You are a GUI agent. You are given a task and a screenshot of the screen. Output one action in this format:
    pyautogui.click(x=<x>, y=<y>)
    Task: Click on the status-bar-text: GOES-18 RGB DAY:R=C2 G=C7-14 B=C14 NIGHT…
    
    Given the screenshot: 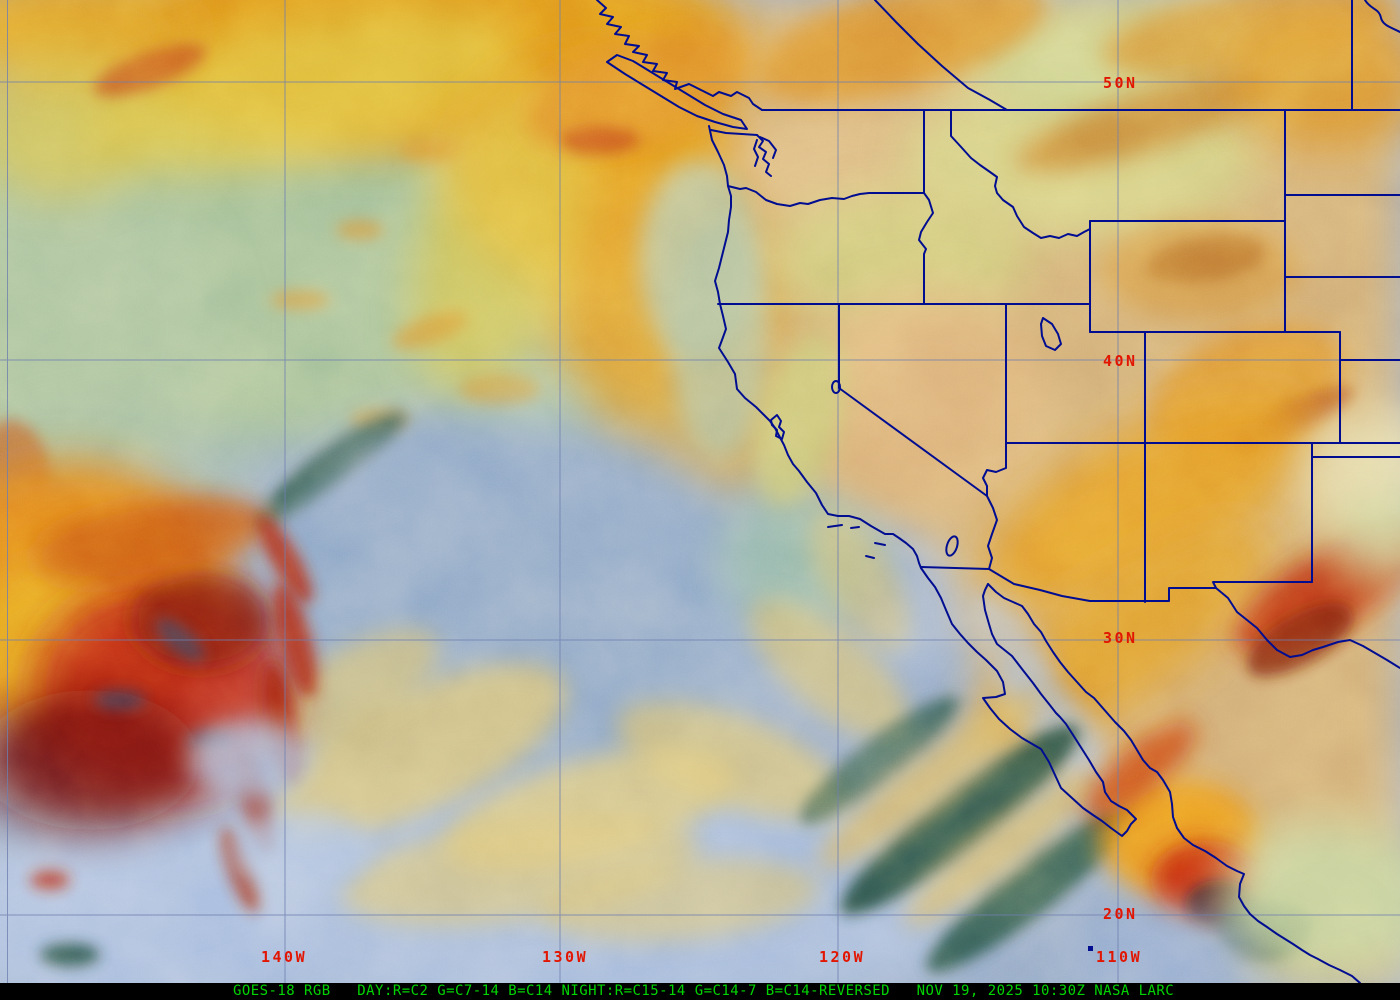 What is the action you would take?
    pyautogui.click(x=704, y=991)
    